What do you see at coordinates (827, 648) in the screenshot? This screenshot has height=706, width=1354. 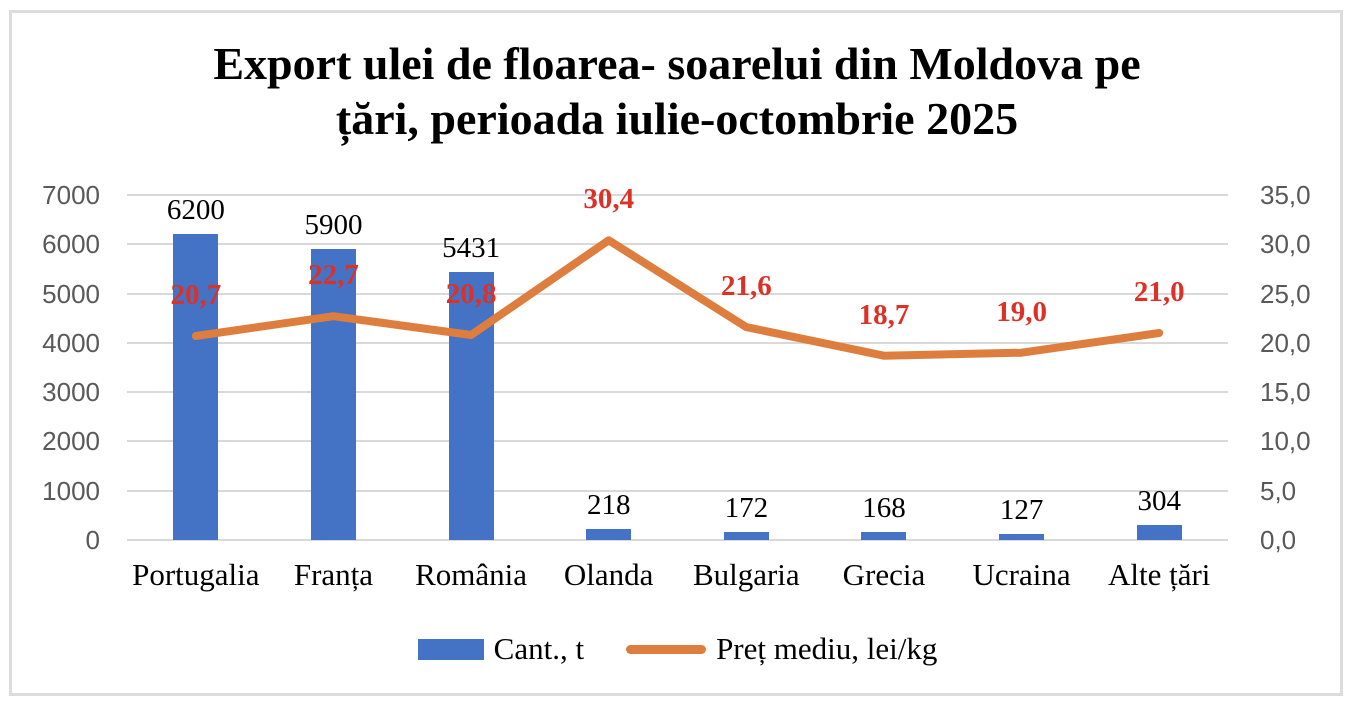 I see `legend-label-price: Preț mediu, lei/kg` at bounding box center [827, 648].